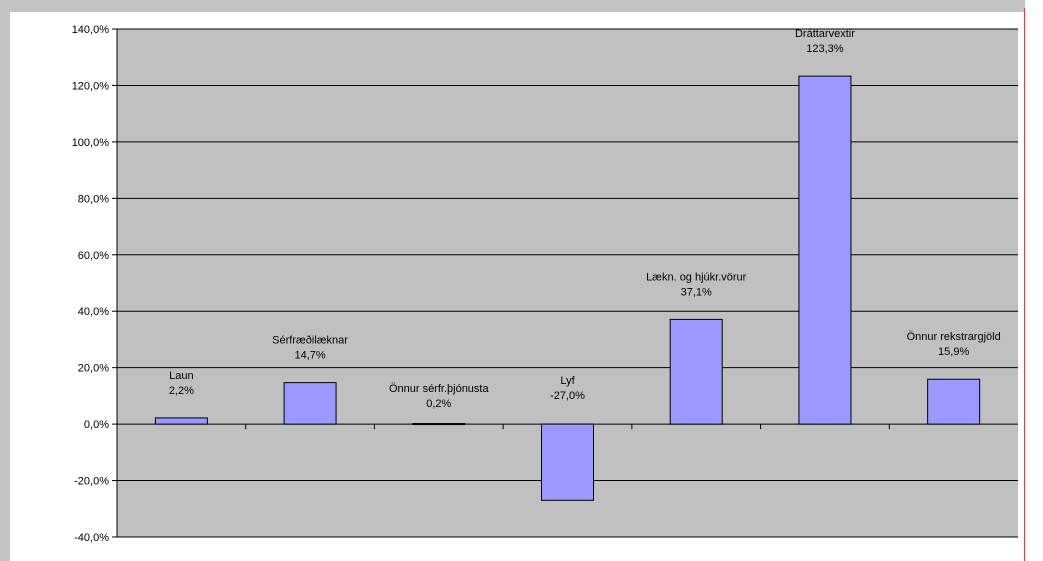 This screenshot has height=561, width=1043. Describe the element at coordinates (1034, 280) in the screenshot. I see `right-margin` at that location.